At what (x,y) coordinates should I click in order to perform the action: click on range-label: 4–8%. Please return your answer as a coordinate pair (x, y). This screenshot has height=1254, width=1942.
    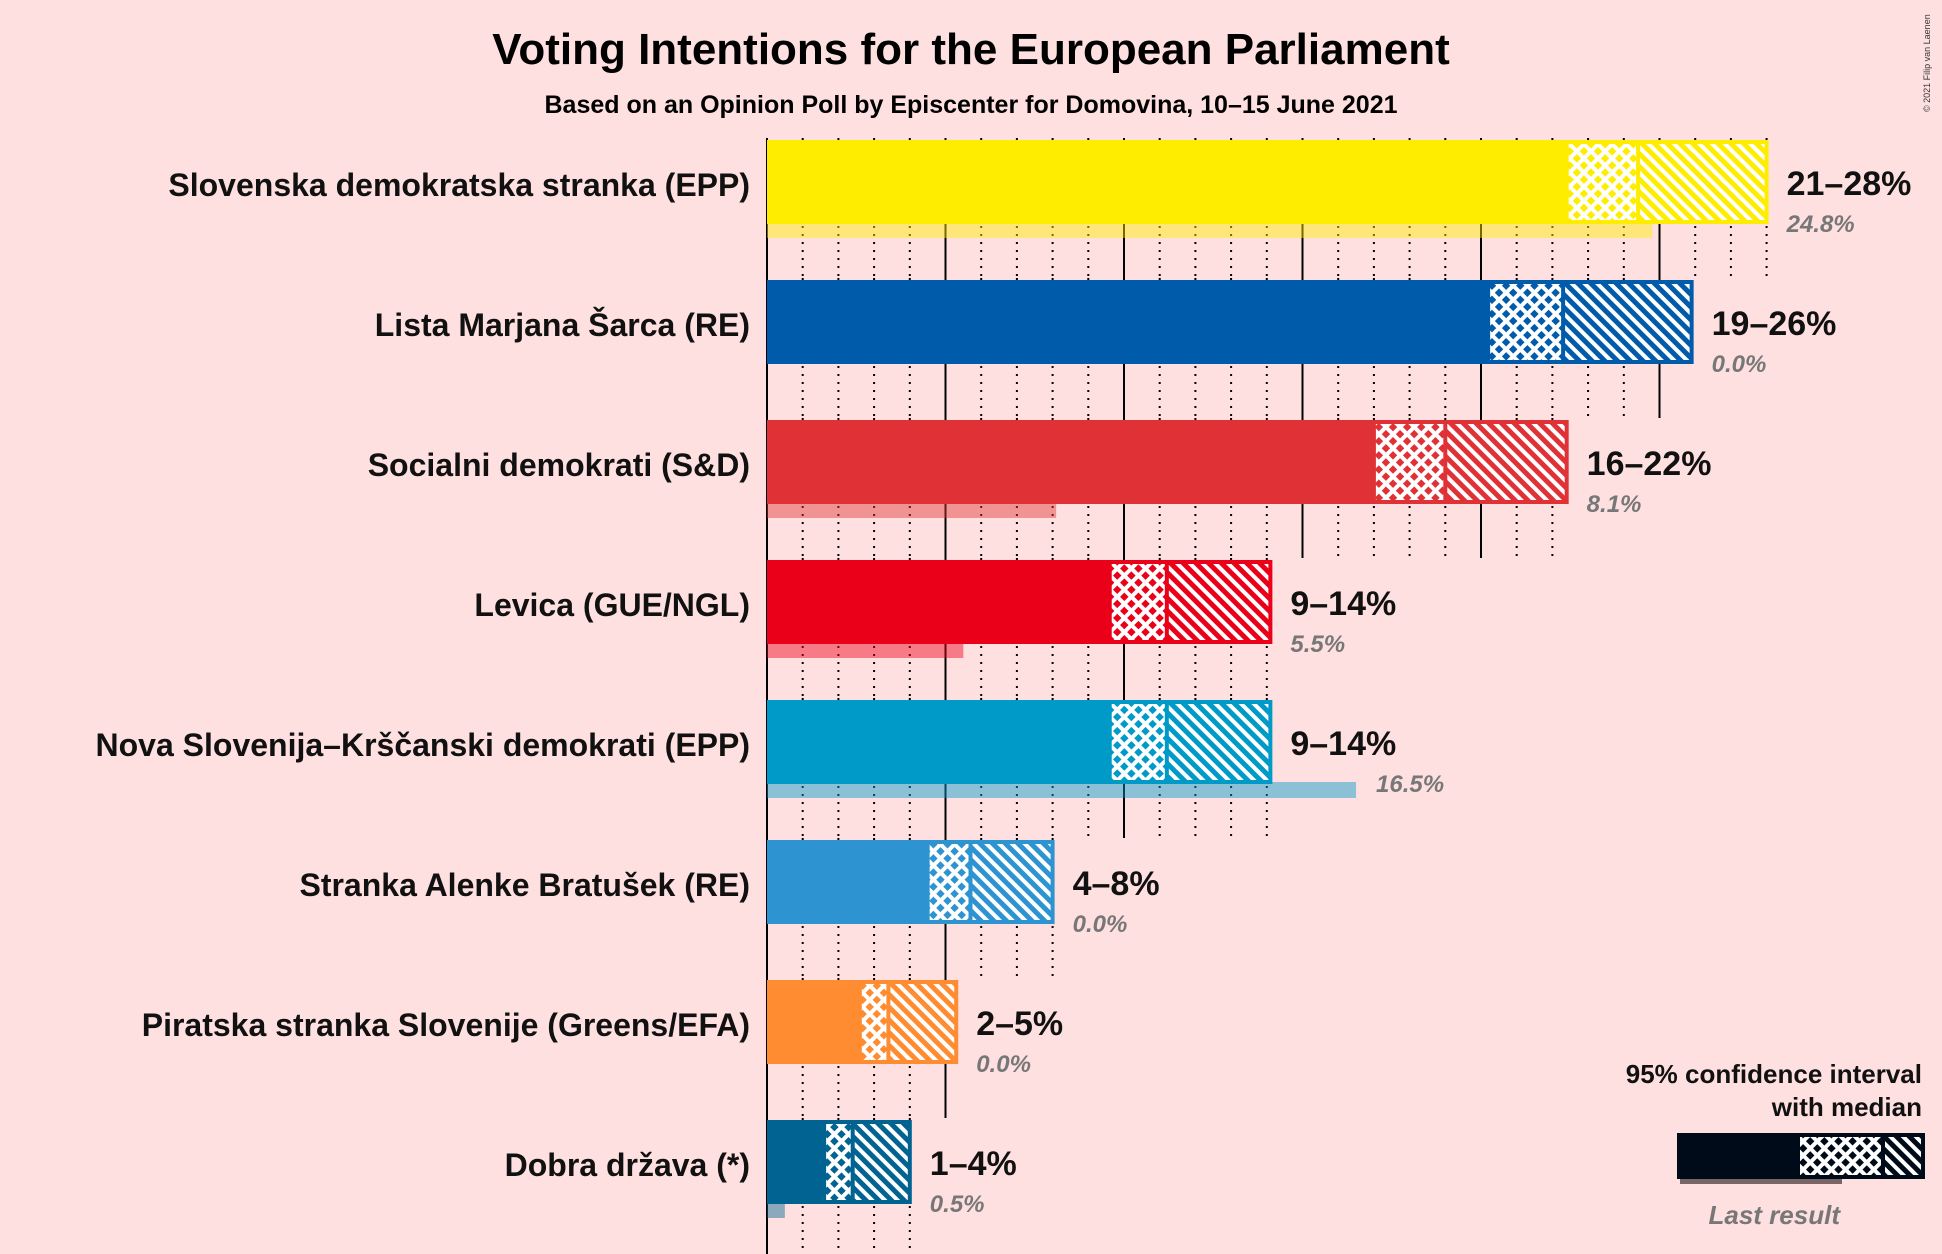
    Looking at the image, I should click on (1116, 884).